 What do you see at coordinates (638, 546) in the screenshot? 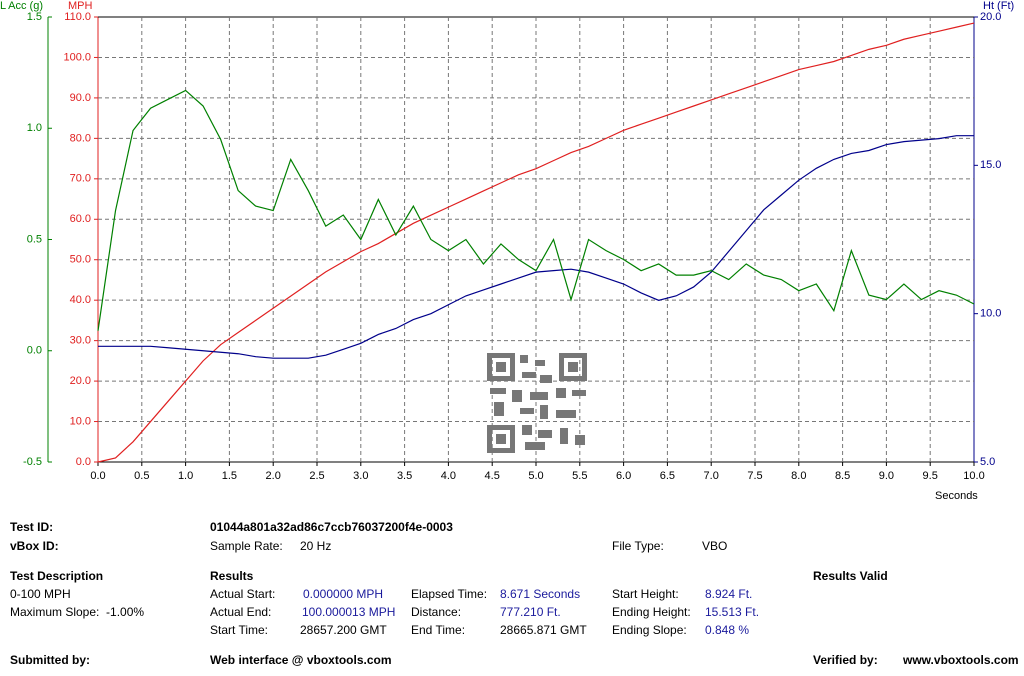
I see `field-label: File Type:` at bounding box center [638, 546].